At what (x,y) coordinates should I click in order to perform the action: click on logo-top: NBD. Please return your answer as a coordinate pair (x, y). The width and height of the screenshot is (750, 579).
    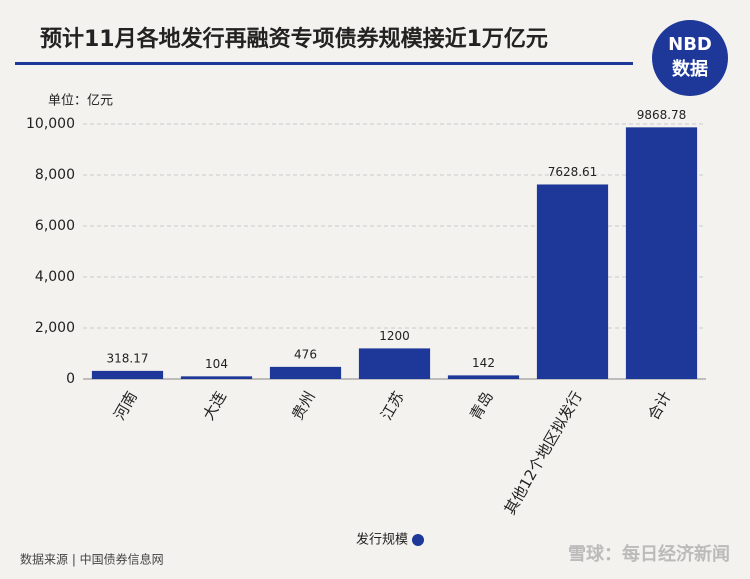
    Looking at the image, I should click on (690, 44).